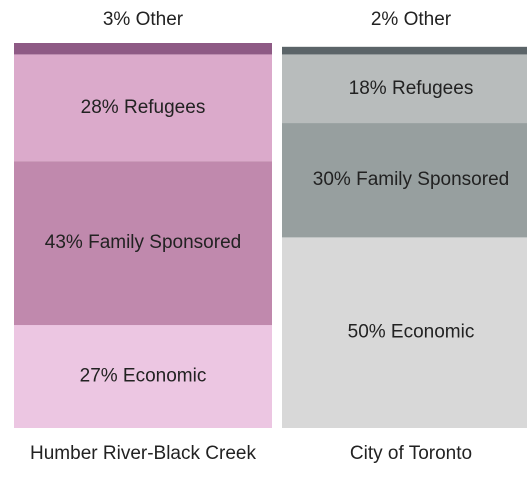  I want to click on data-label: 43% Family Sponsored, so click(143, 242).